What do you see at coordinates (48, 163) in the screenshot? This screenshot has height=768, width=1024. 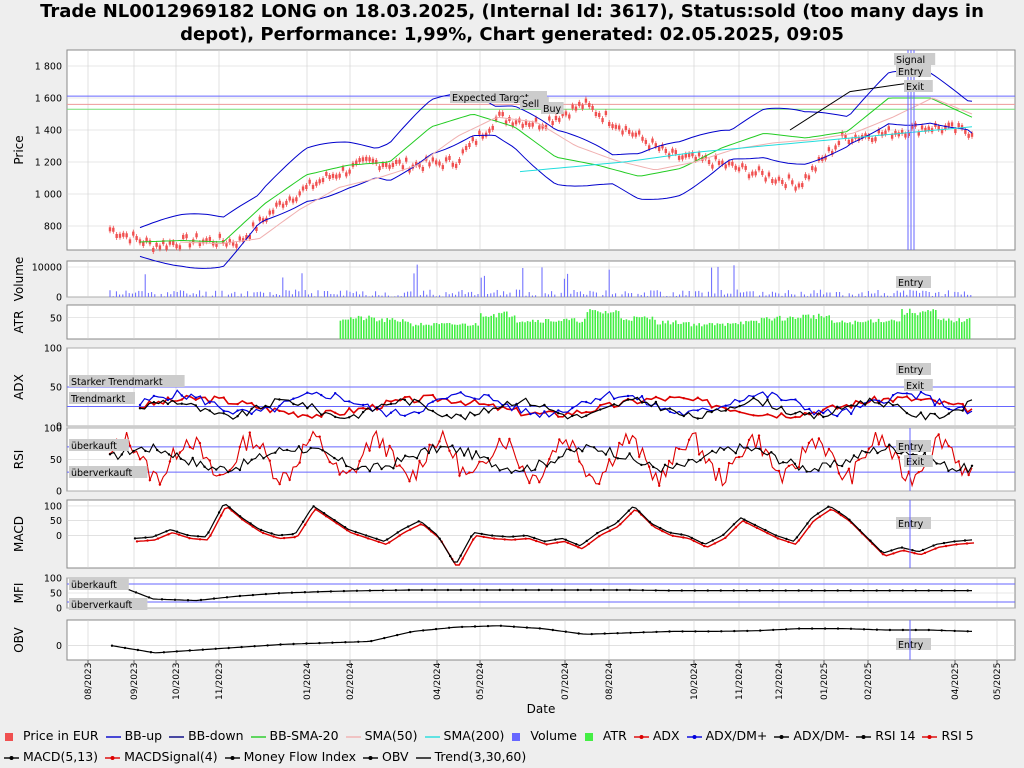 I see `ytick-price: 1 200` at bounding box center [48, 163].